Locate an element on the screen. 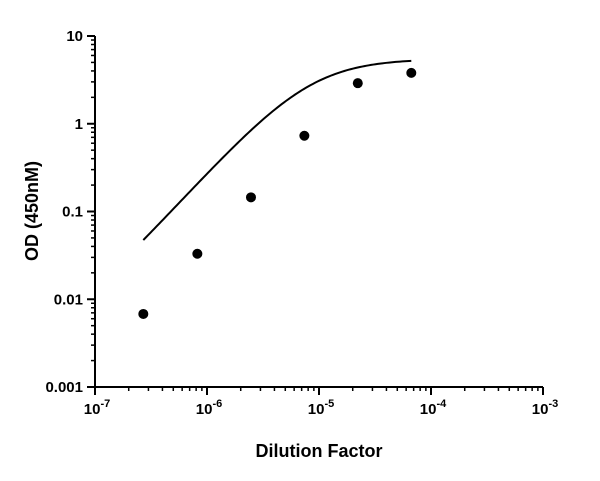  y-tick-label: 0.1 is located at coordinates (72, 212).